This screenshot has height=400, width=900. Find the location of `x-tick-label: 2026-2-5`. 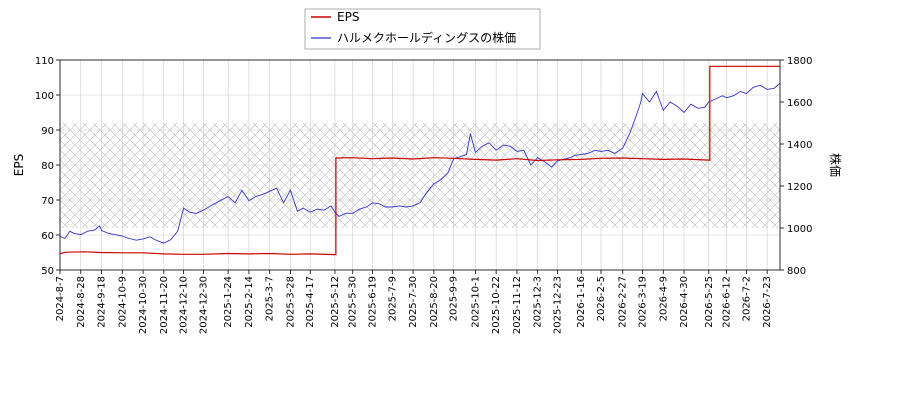

x-tick-label: 2026-2-5 is located at coordinates (601, 298).